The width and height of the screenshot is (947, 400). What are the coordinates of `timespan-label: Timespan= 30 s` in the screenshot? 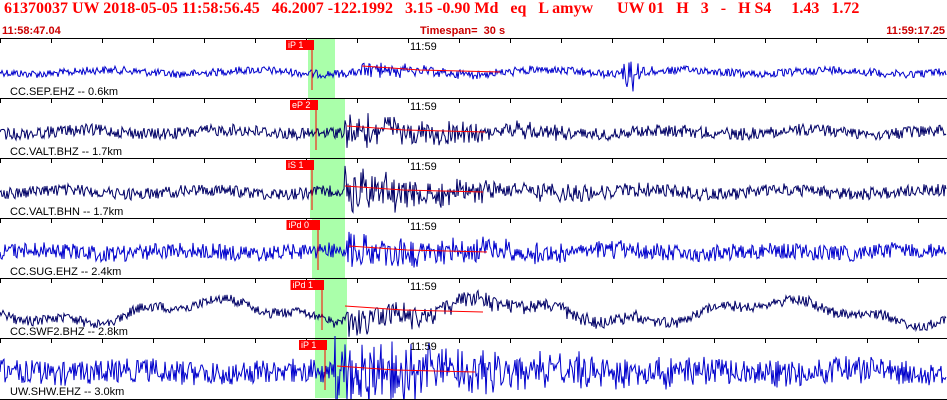 It's located at (463, 31).